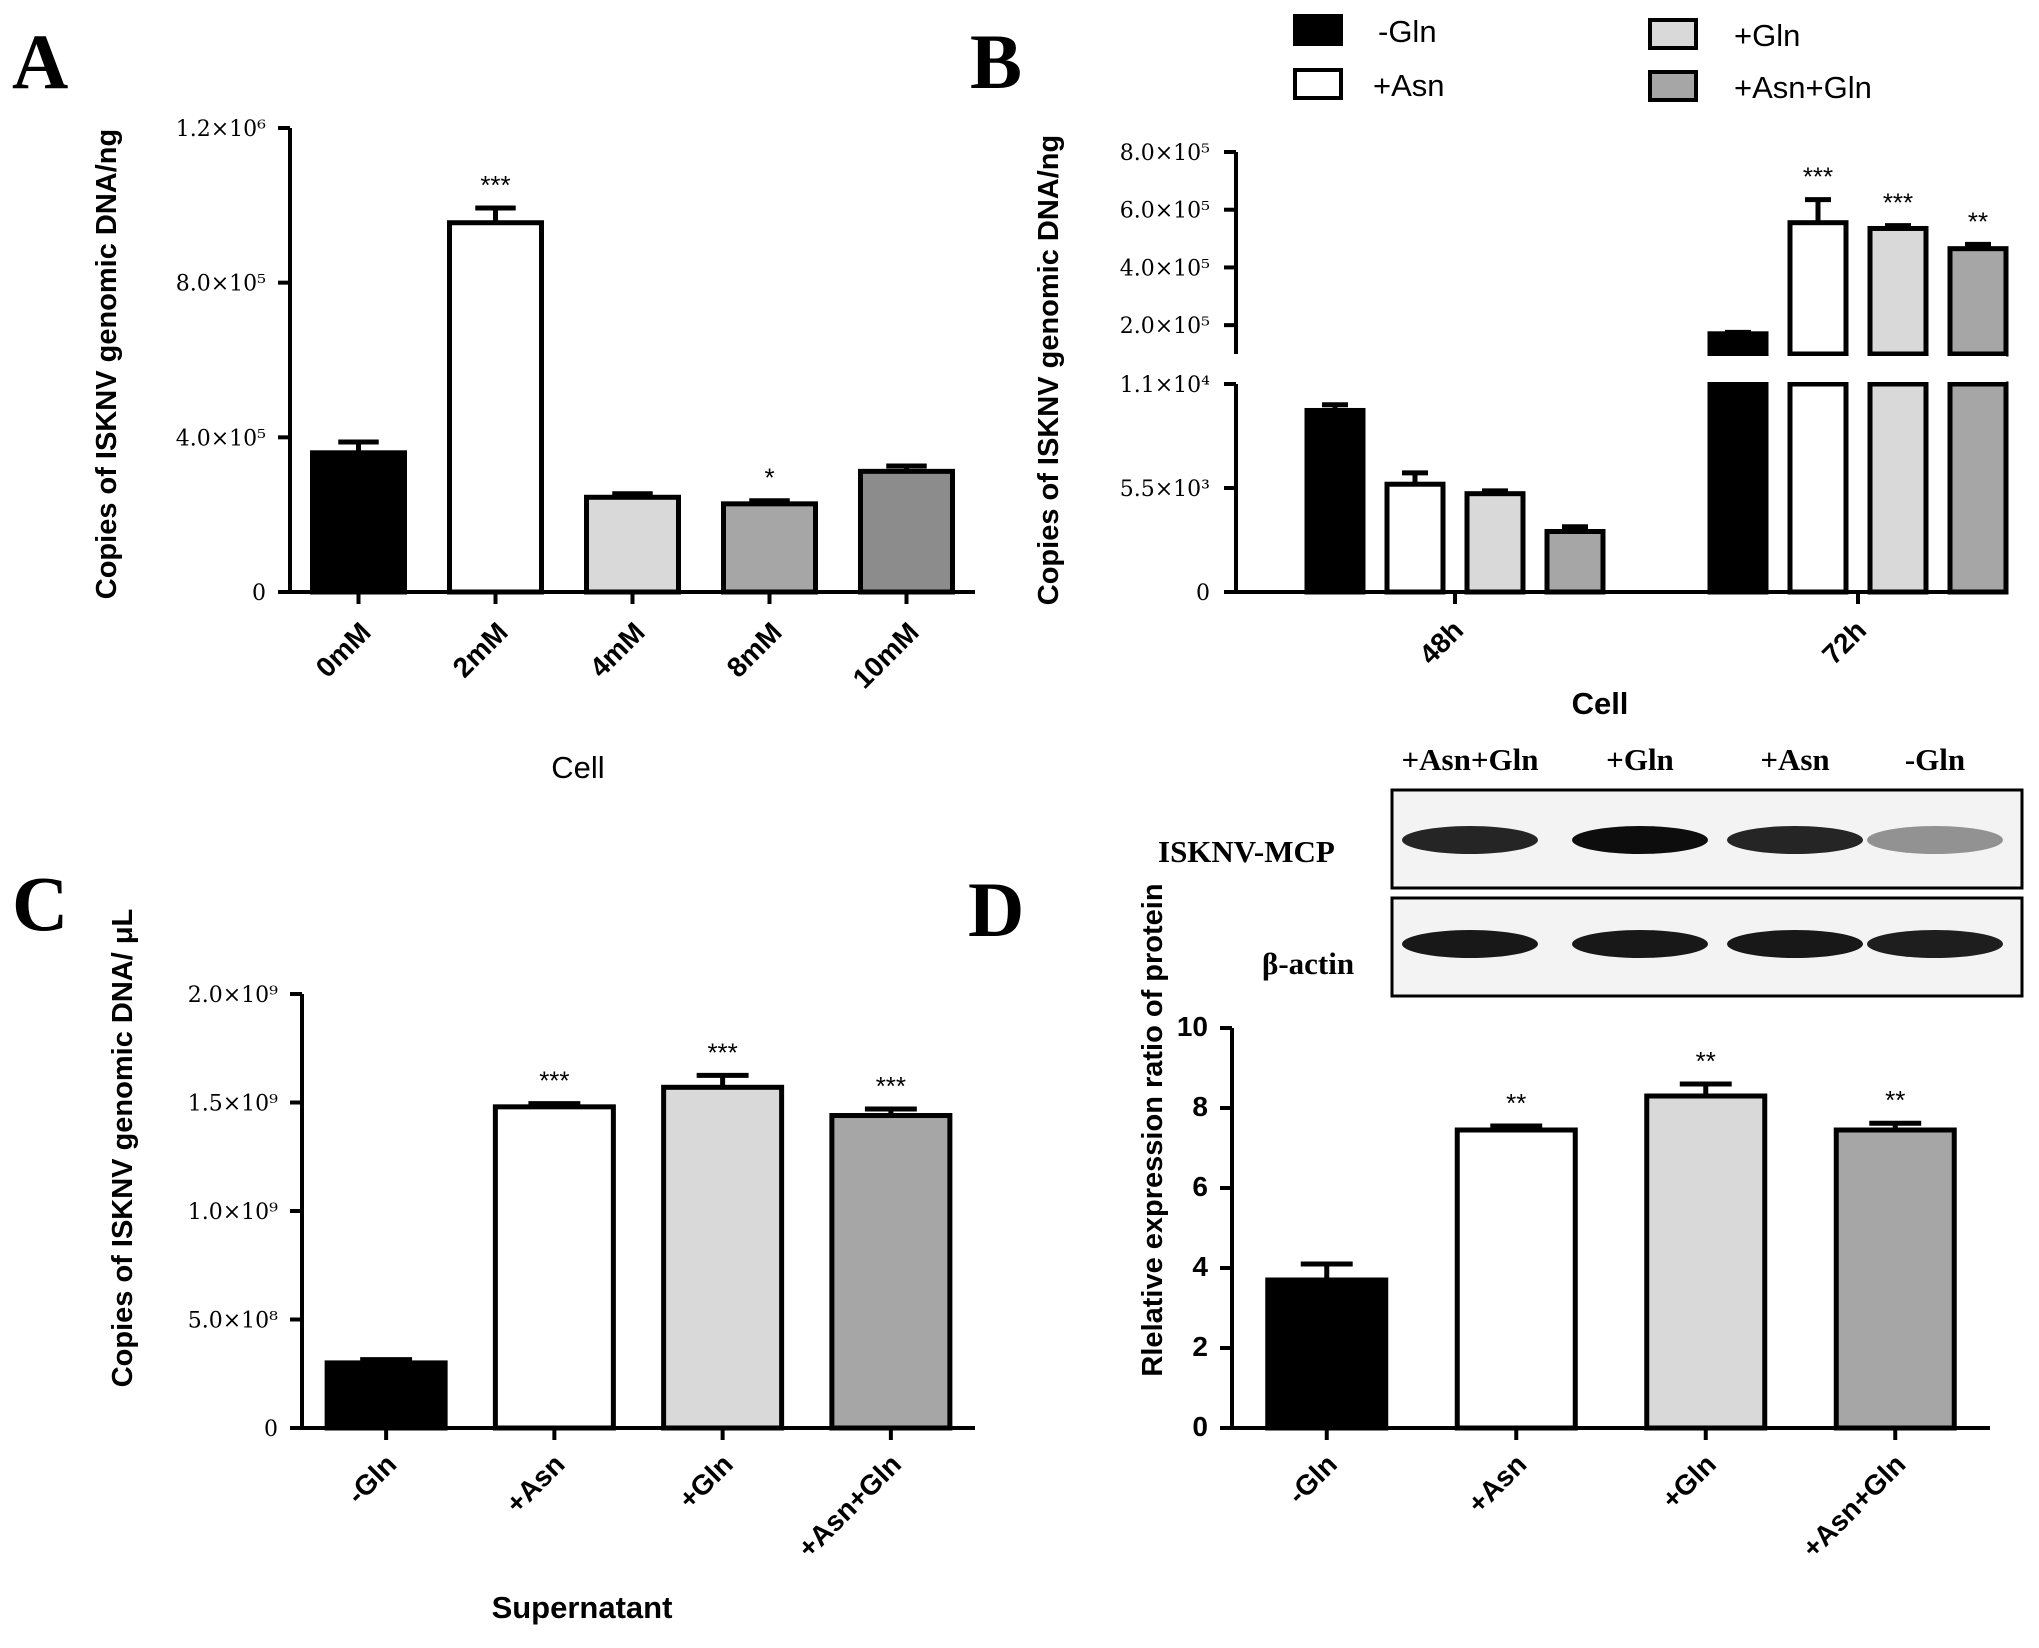  Describe the element at coordinates (554, 1081) in the screenshot. I see `panel-c-significance-plus-asn: ***` at that location.